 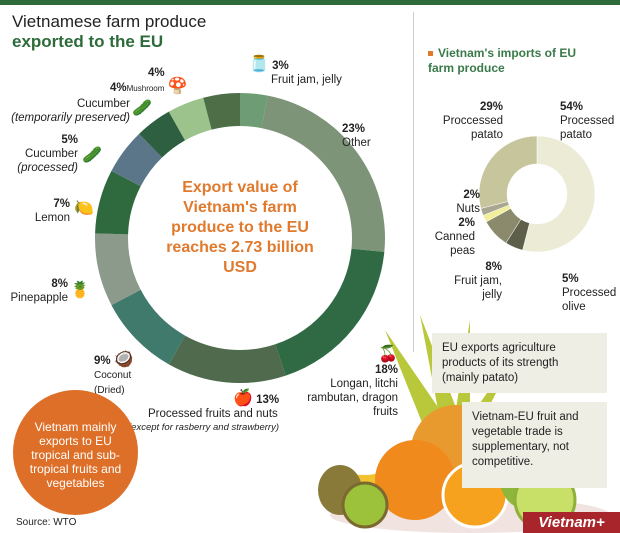 What do you see at coordinates (84, 208) in the screenshot?
I see `lemon-icon: 🍋` at bounding box center [84, 208].